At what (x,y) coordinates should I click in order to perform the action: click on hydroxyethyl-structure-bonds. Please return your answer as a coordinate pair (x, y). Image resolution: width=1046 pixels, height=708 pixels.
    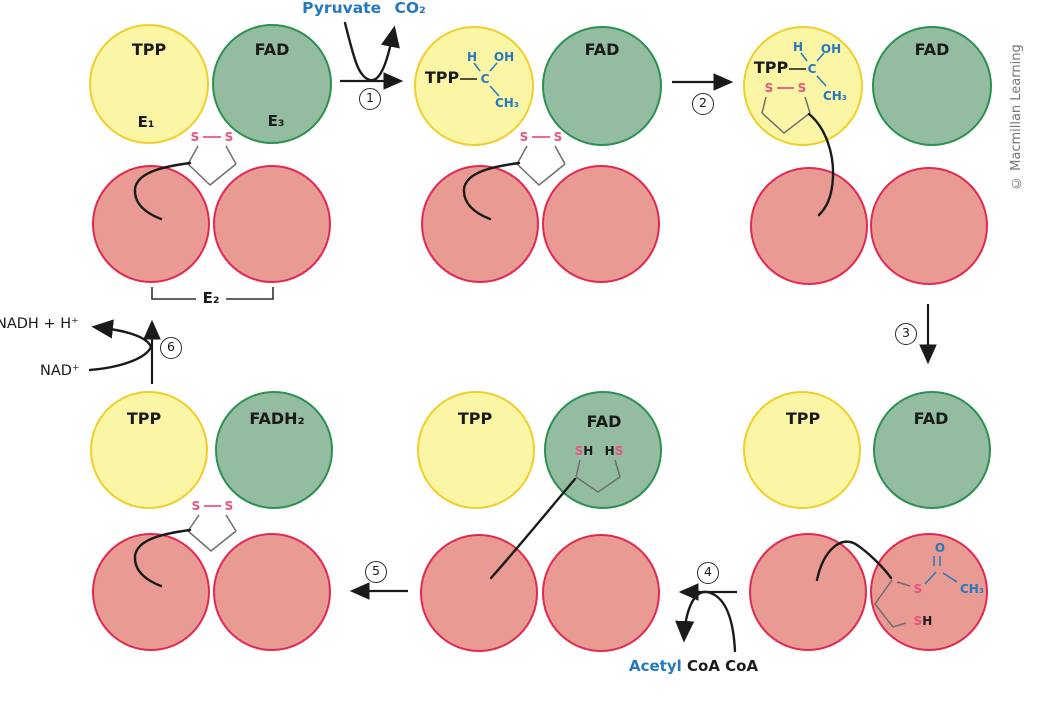
    Looking at the image, I should click on (643, 74).